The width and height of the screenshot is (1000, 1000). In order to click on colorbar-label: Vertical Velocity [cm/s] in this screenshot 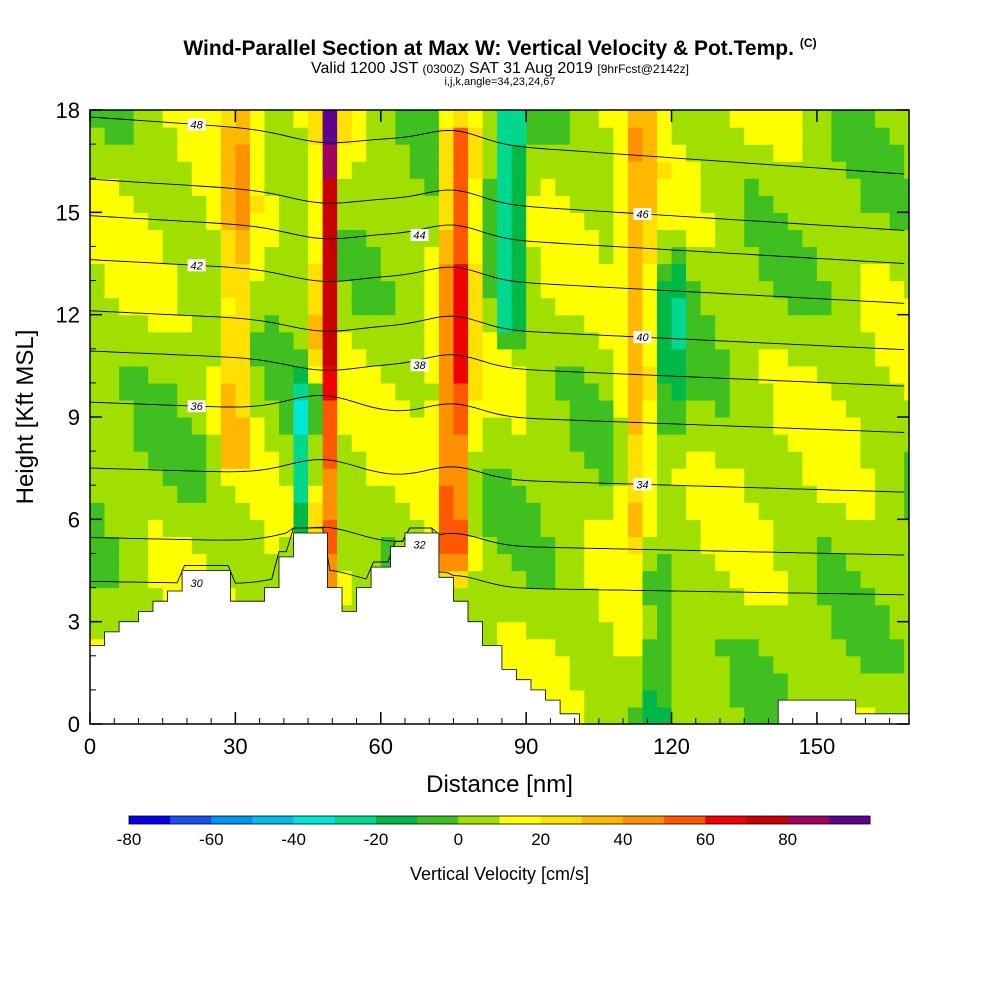, I will do `click(499, 874)`.